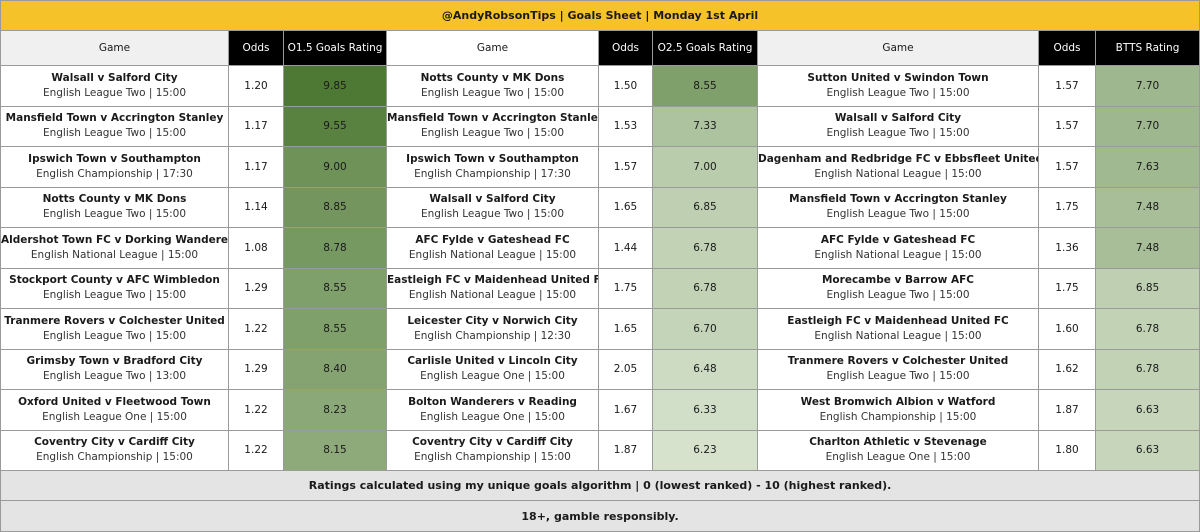 Image resolution: width=1200 pixels, height=532 pixels. Describe the element at coordinates (1067, 369) in the screenshot. I see `odds: 1.62` at that location.